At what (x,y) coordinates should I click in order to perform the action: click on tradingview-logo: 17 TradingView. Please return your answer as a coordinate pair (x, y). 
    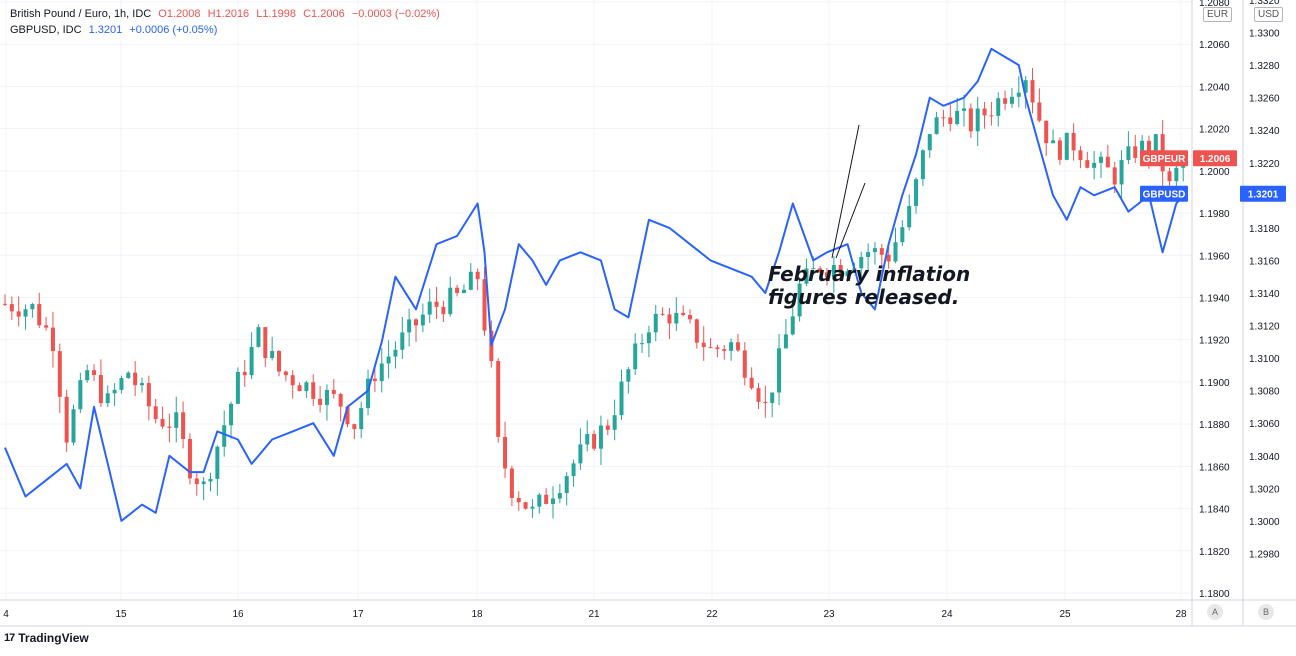
    Looking at the image, I should click on (46, 638).